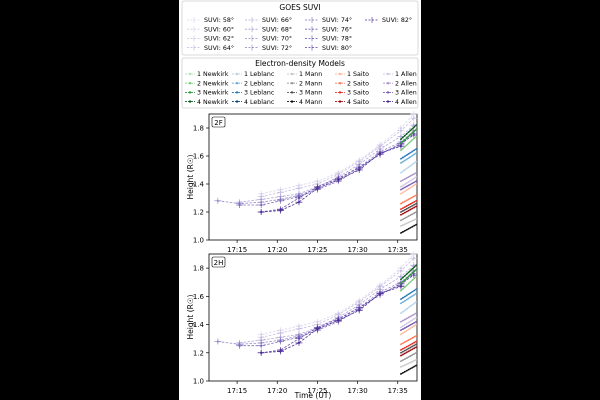 Image resolution: width=600 pixels, height=400 pixels. Describe the element at coordinates (400, 102) in the screenshot. I see `model-legend-entry: 4 Allen` at that location.